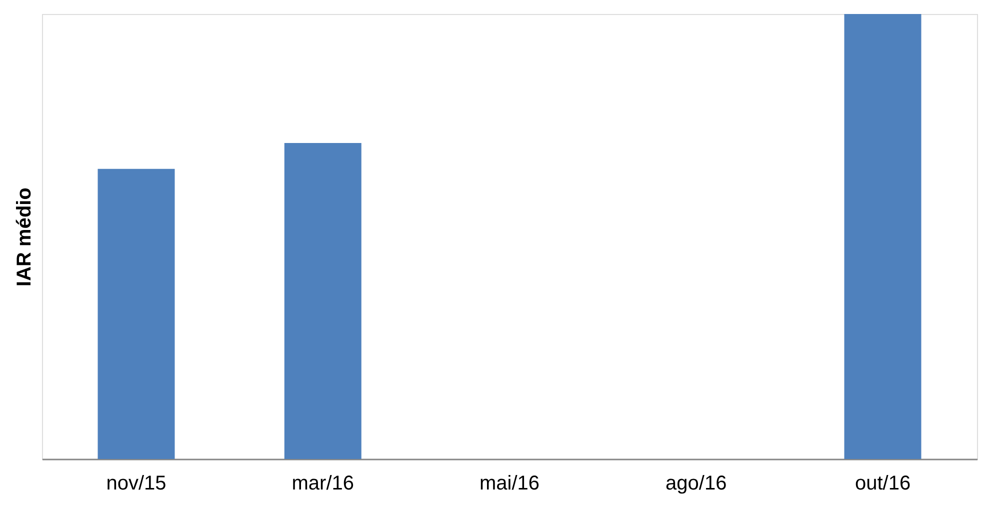  What do you see at coordinates (882, 483) in the screenshot?
I see `x-tick-label: out/16` at bounding box center [882, 483].